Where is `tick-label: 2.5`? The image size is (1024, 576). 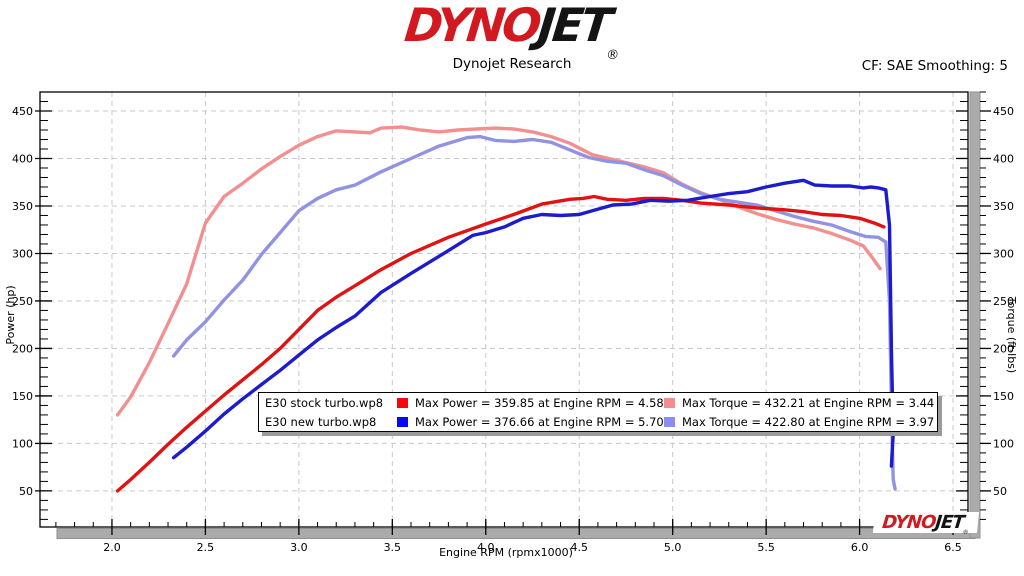 tick-label: 2.5 is located at coordinates (206, 547).